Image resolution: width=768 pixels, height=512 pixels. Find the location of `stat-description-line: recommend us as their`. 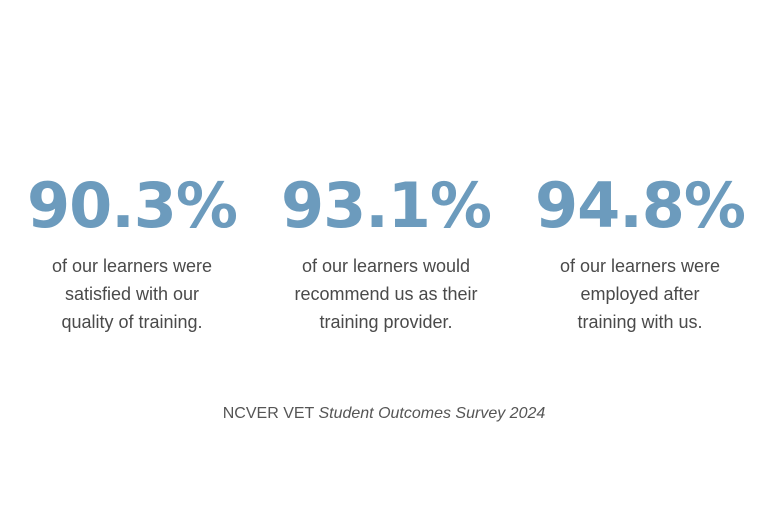

stat-description-line: recommend us as their is located at coordinates (386, 294).